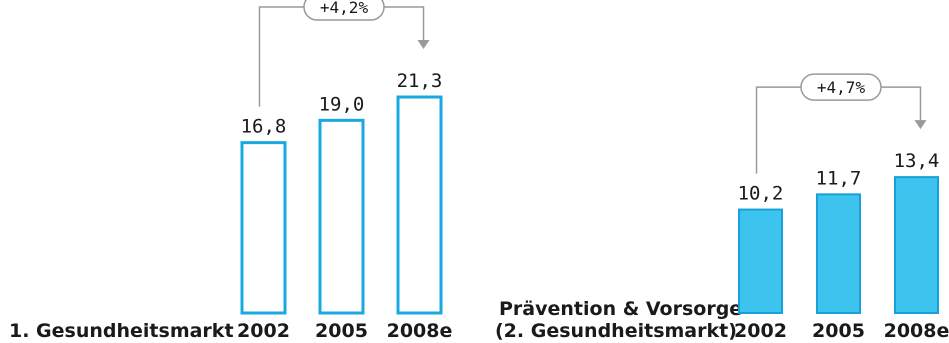  I want to click on growth-rate-label: +4,2%, so click(344, 8).